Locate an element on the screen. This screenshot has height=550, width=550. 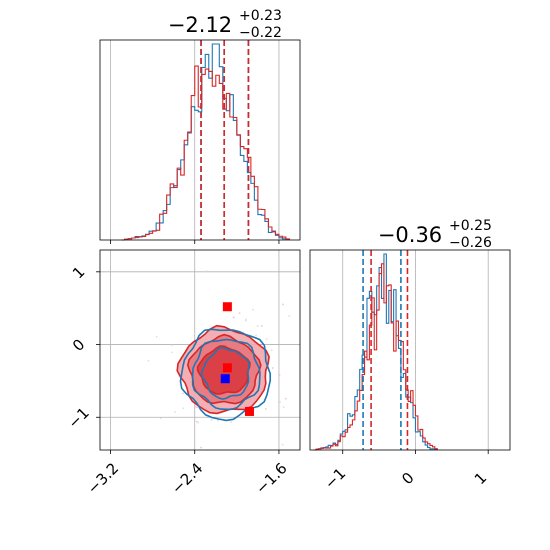
panel-bottom-left-frame is located at coordinates (200, 350).